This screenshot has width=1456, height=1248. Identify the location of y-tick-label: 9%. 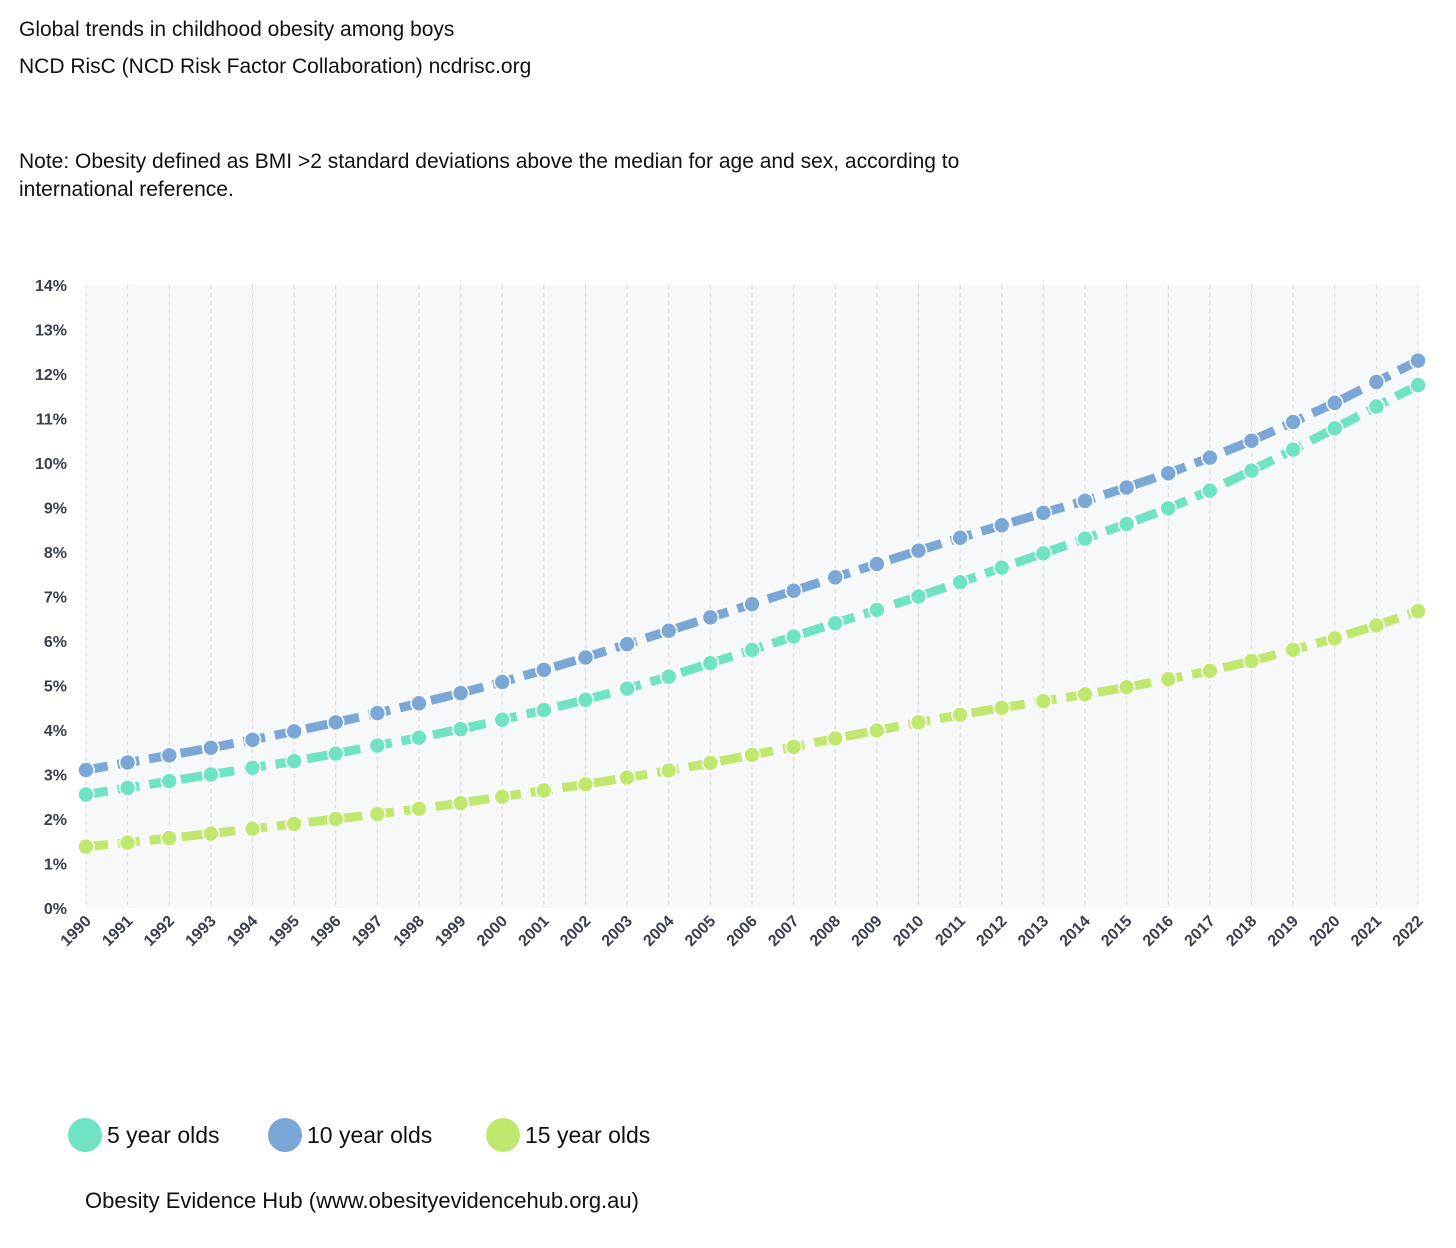
(55, 509).